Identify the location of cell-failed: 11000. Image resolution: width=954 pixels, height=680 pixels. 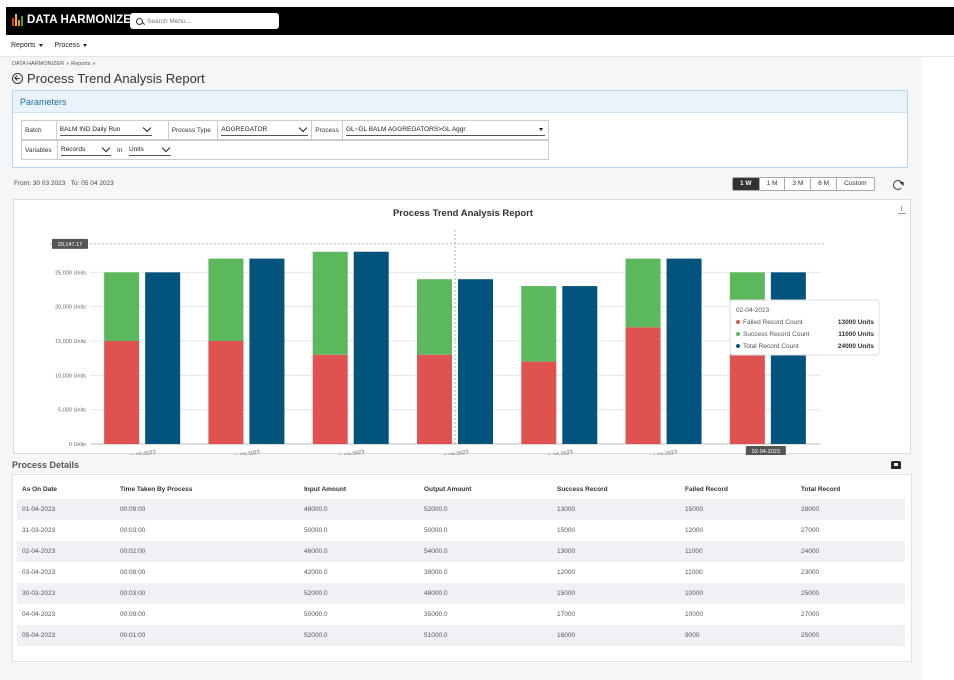
(694, 572).